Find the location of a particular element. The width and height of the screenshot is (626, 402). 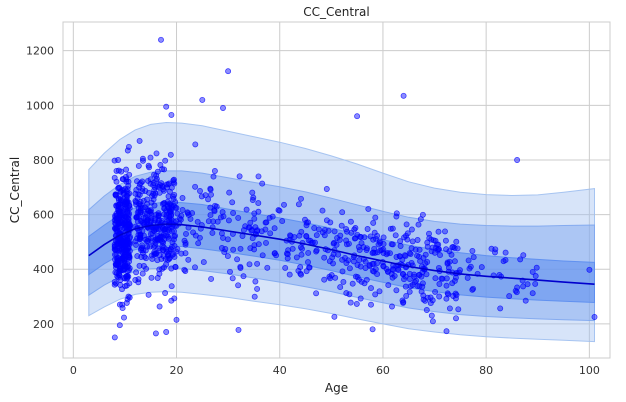

chart-title: CC_Central is located at coordinates (336, 12).